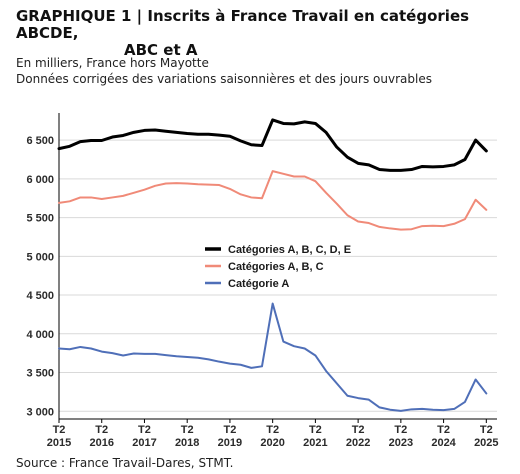 The height and width of the screenshot is (474, 520). I want to click on y-tick-label-3500: 3 500, so click(40, 374).